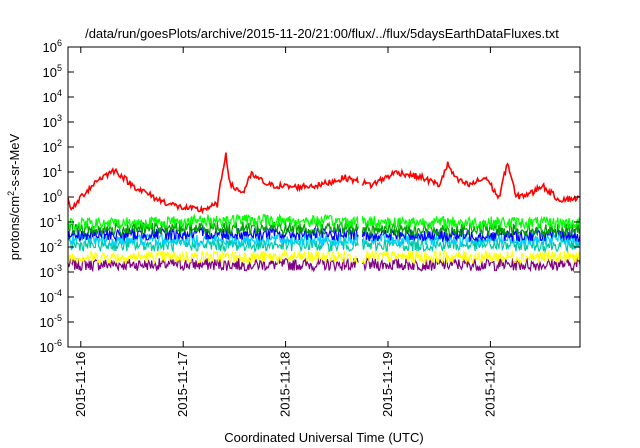  What do you see at coordinates (489, 384) in the screenshot?
I see `x-tick-label: 2015-11-20` at bounding box center [489, 384].